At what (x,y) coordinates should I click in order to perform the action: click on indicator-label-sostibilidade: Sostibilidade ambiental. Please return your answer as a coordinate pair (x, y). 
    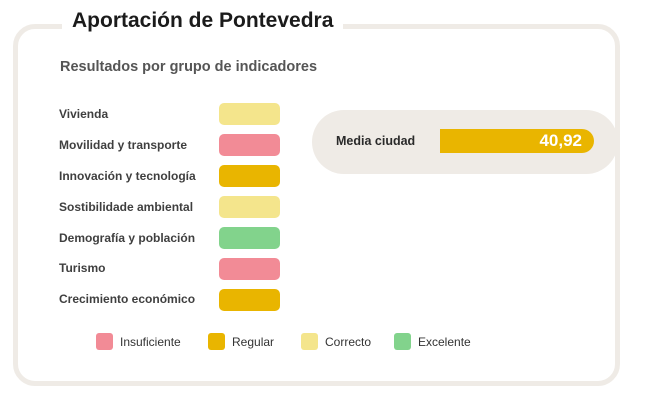
    Looking at the image, I should click on (126, 207).